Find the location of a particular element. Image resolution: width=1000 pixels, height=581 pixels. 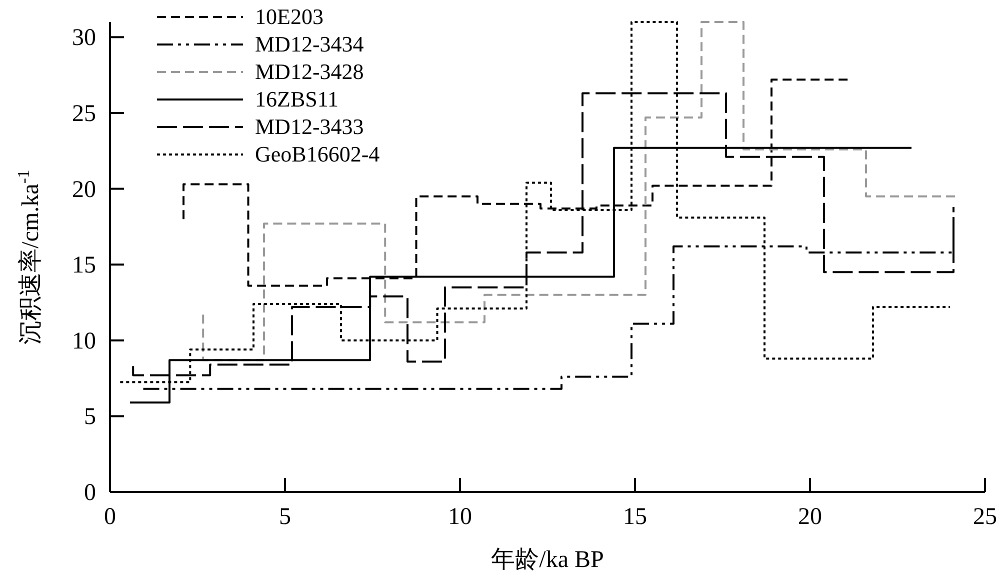

y-tick-label: 5 is located at coordinates (90, 417).